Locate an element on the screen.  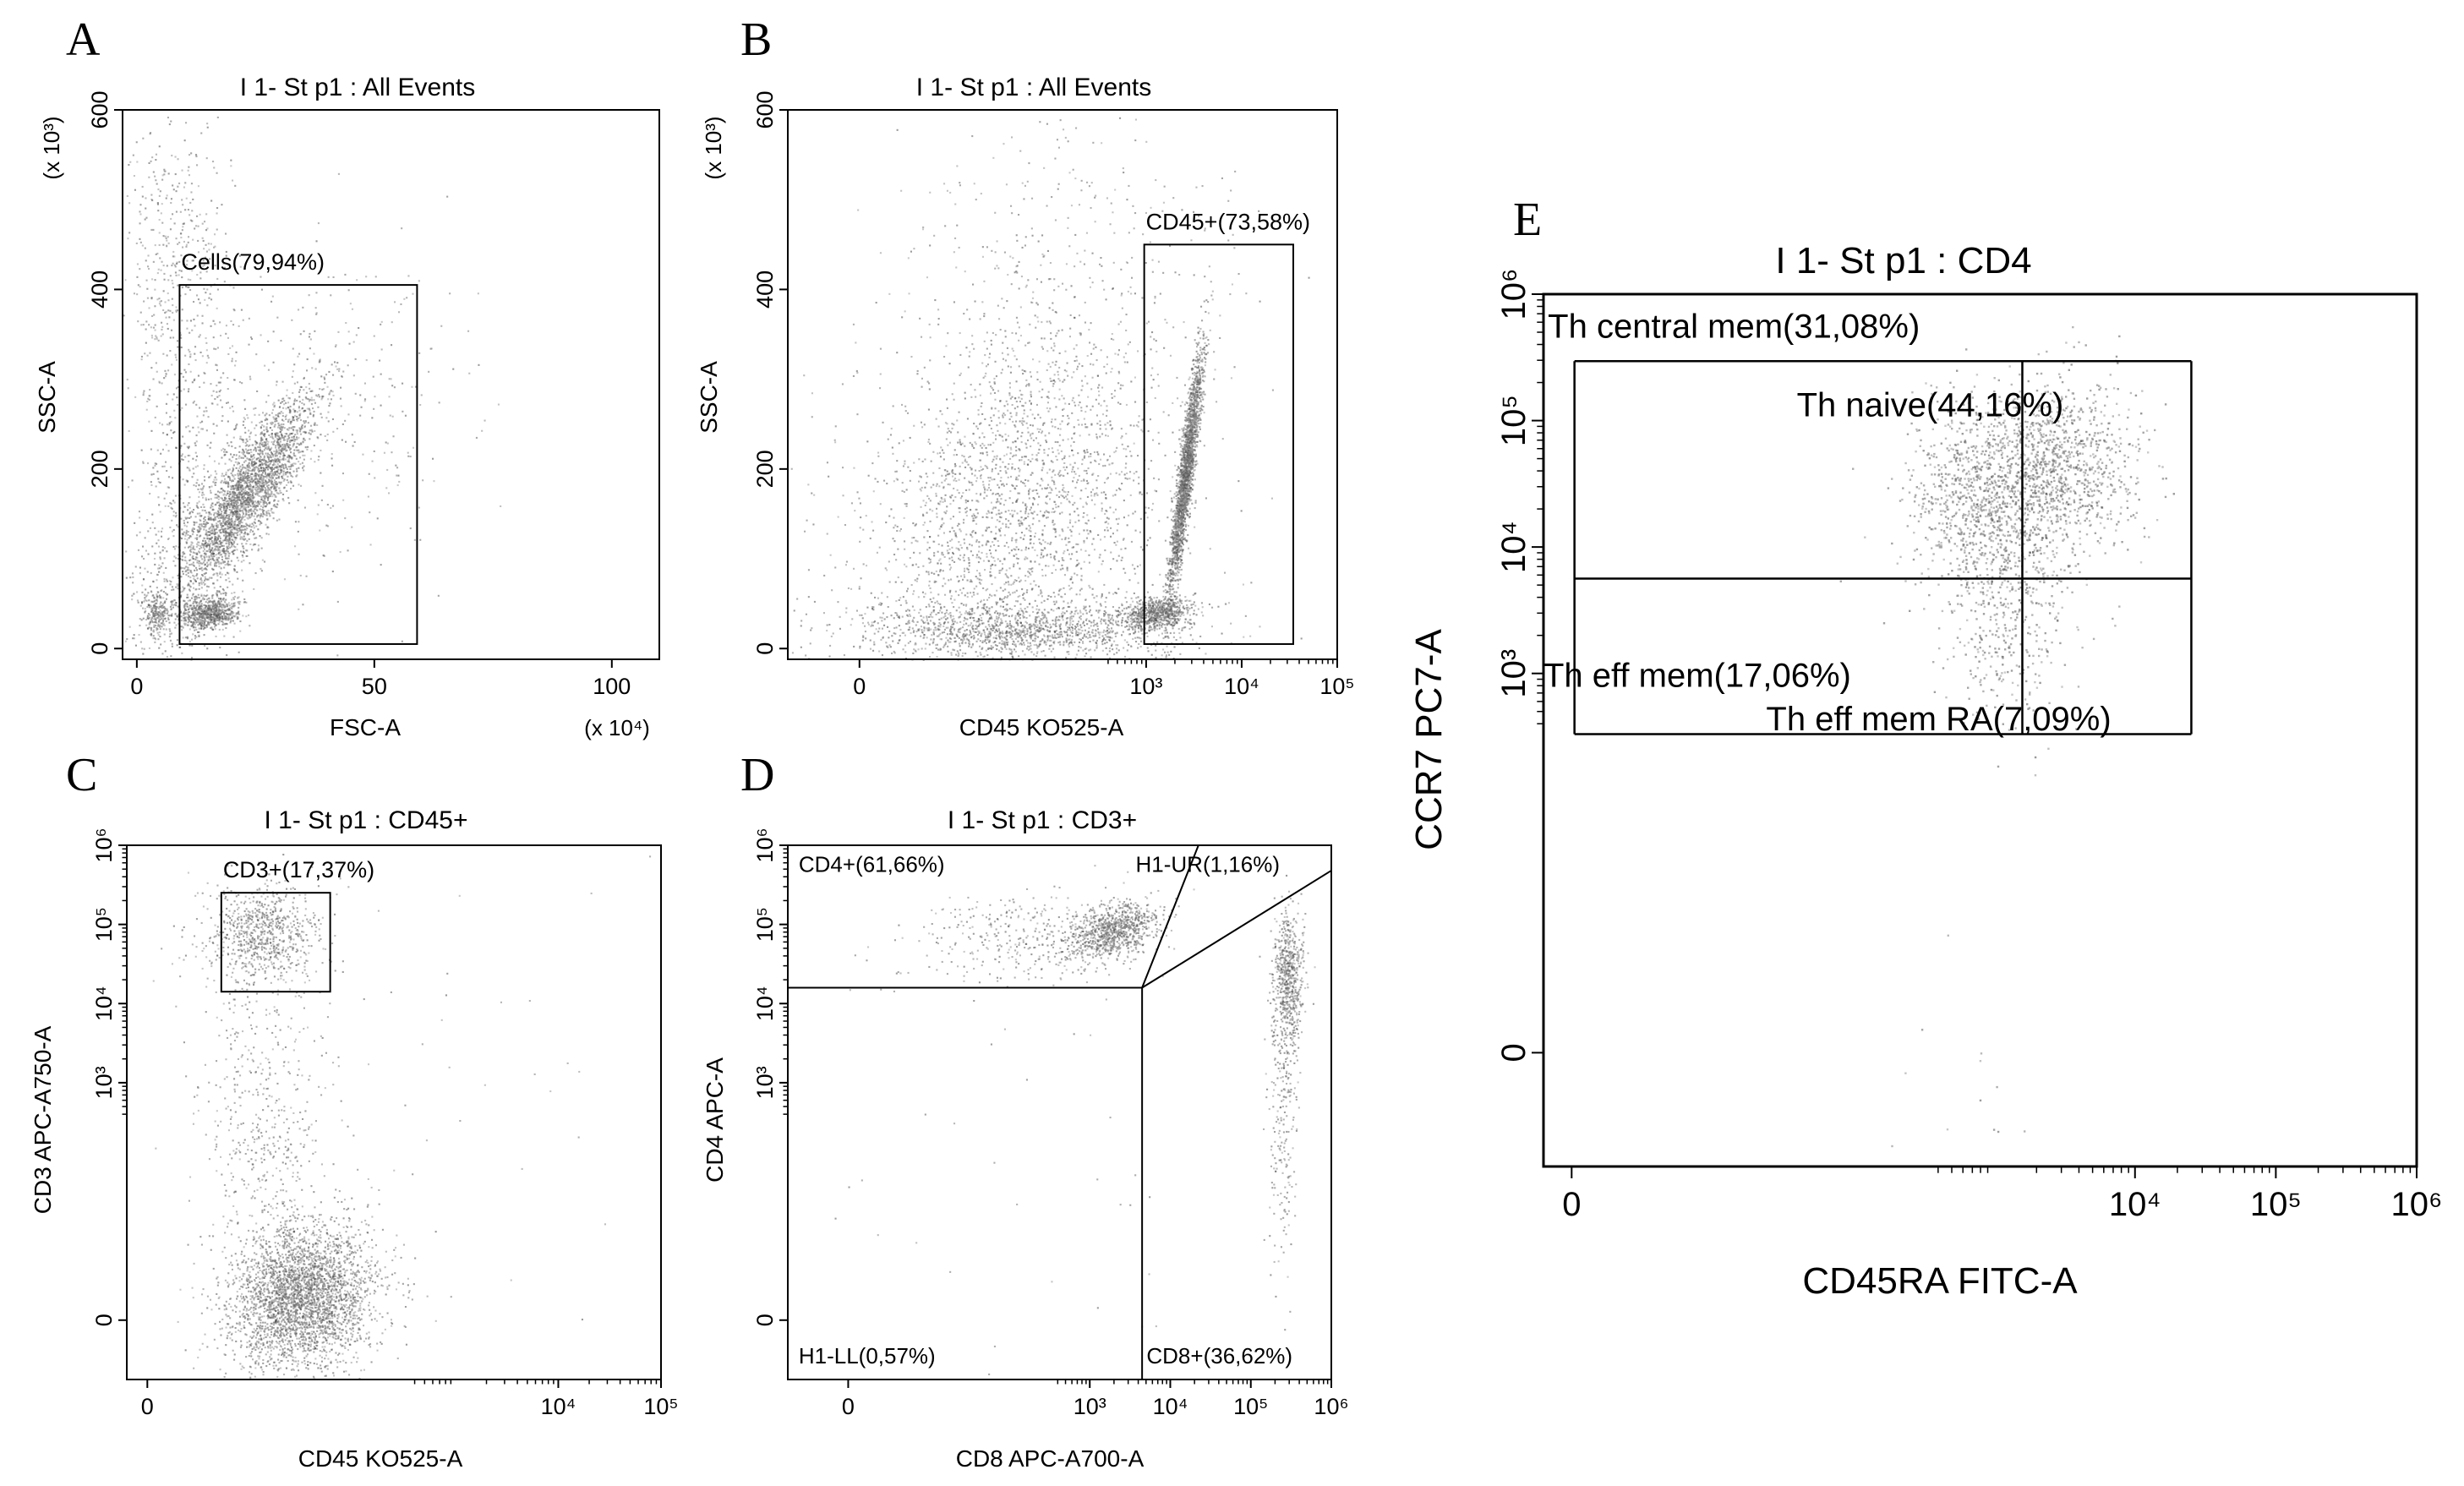
panel-c-gate-label-0: CD3+(17,37%) is located at coordinates (298, 869).